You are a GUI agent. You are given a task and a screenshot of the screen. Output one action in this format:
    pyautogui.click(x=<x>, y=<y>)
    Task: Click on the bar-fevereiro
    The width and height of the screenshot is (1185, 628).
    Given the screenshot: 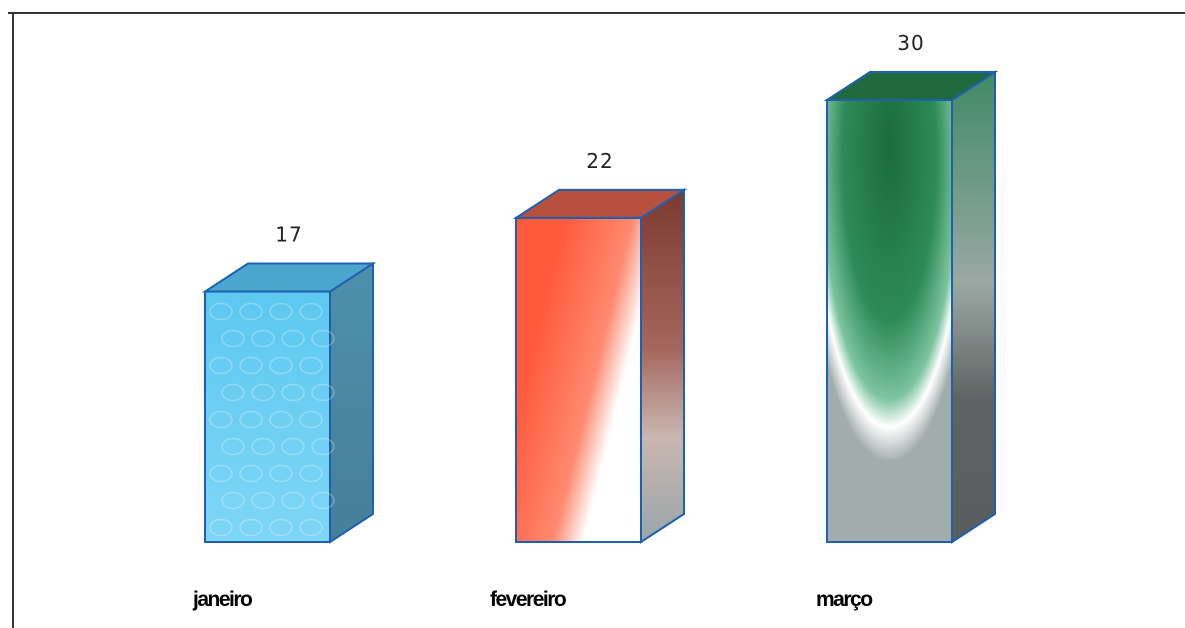 What is the action you would take?
    pyautogui.click(x=600, y=366)
    